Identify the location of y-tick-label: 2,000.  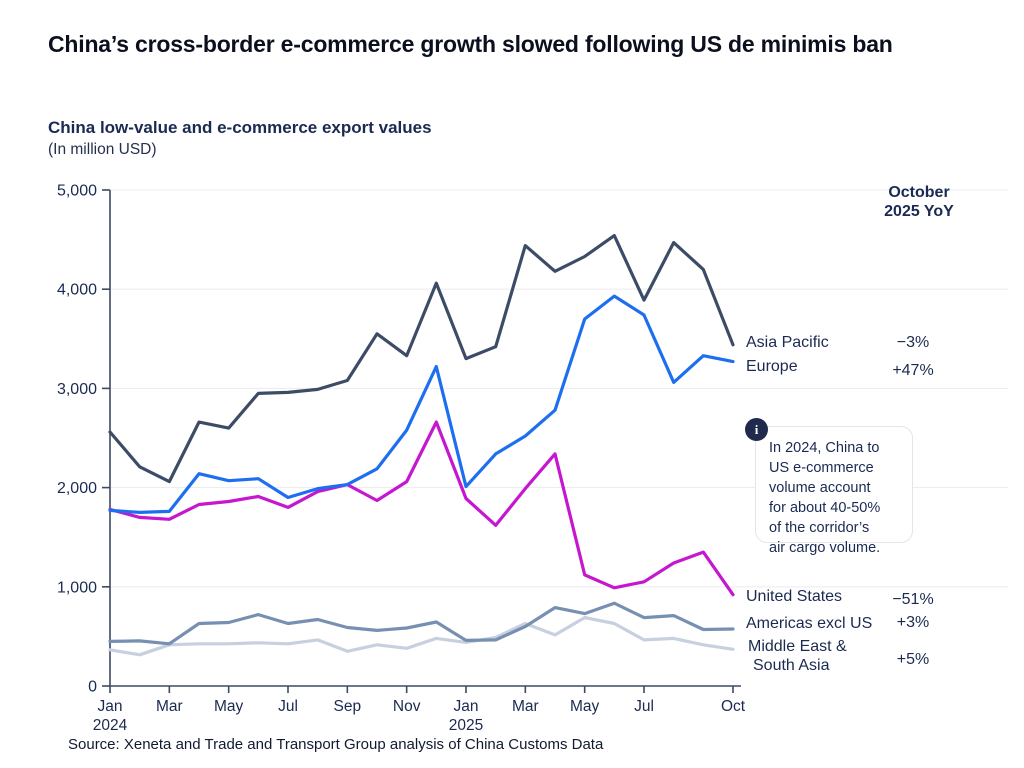
(77, 488).